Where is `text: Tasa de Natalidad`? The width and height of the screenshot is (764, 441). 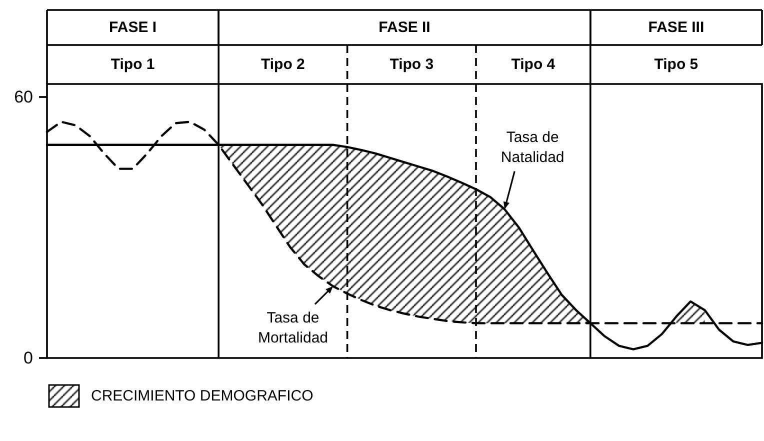
text: Tasa de Natalidad is located at coordinates (532, 147).